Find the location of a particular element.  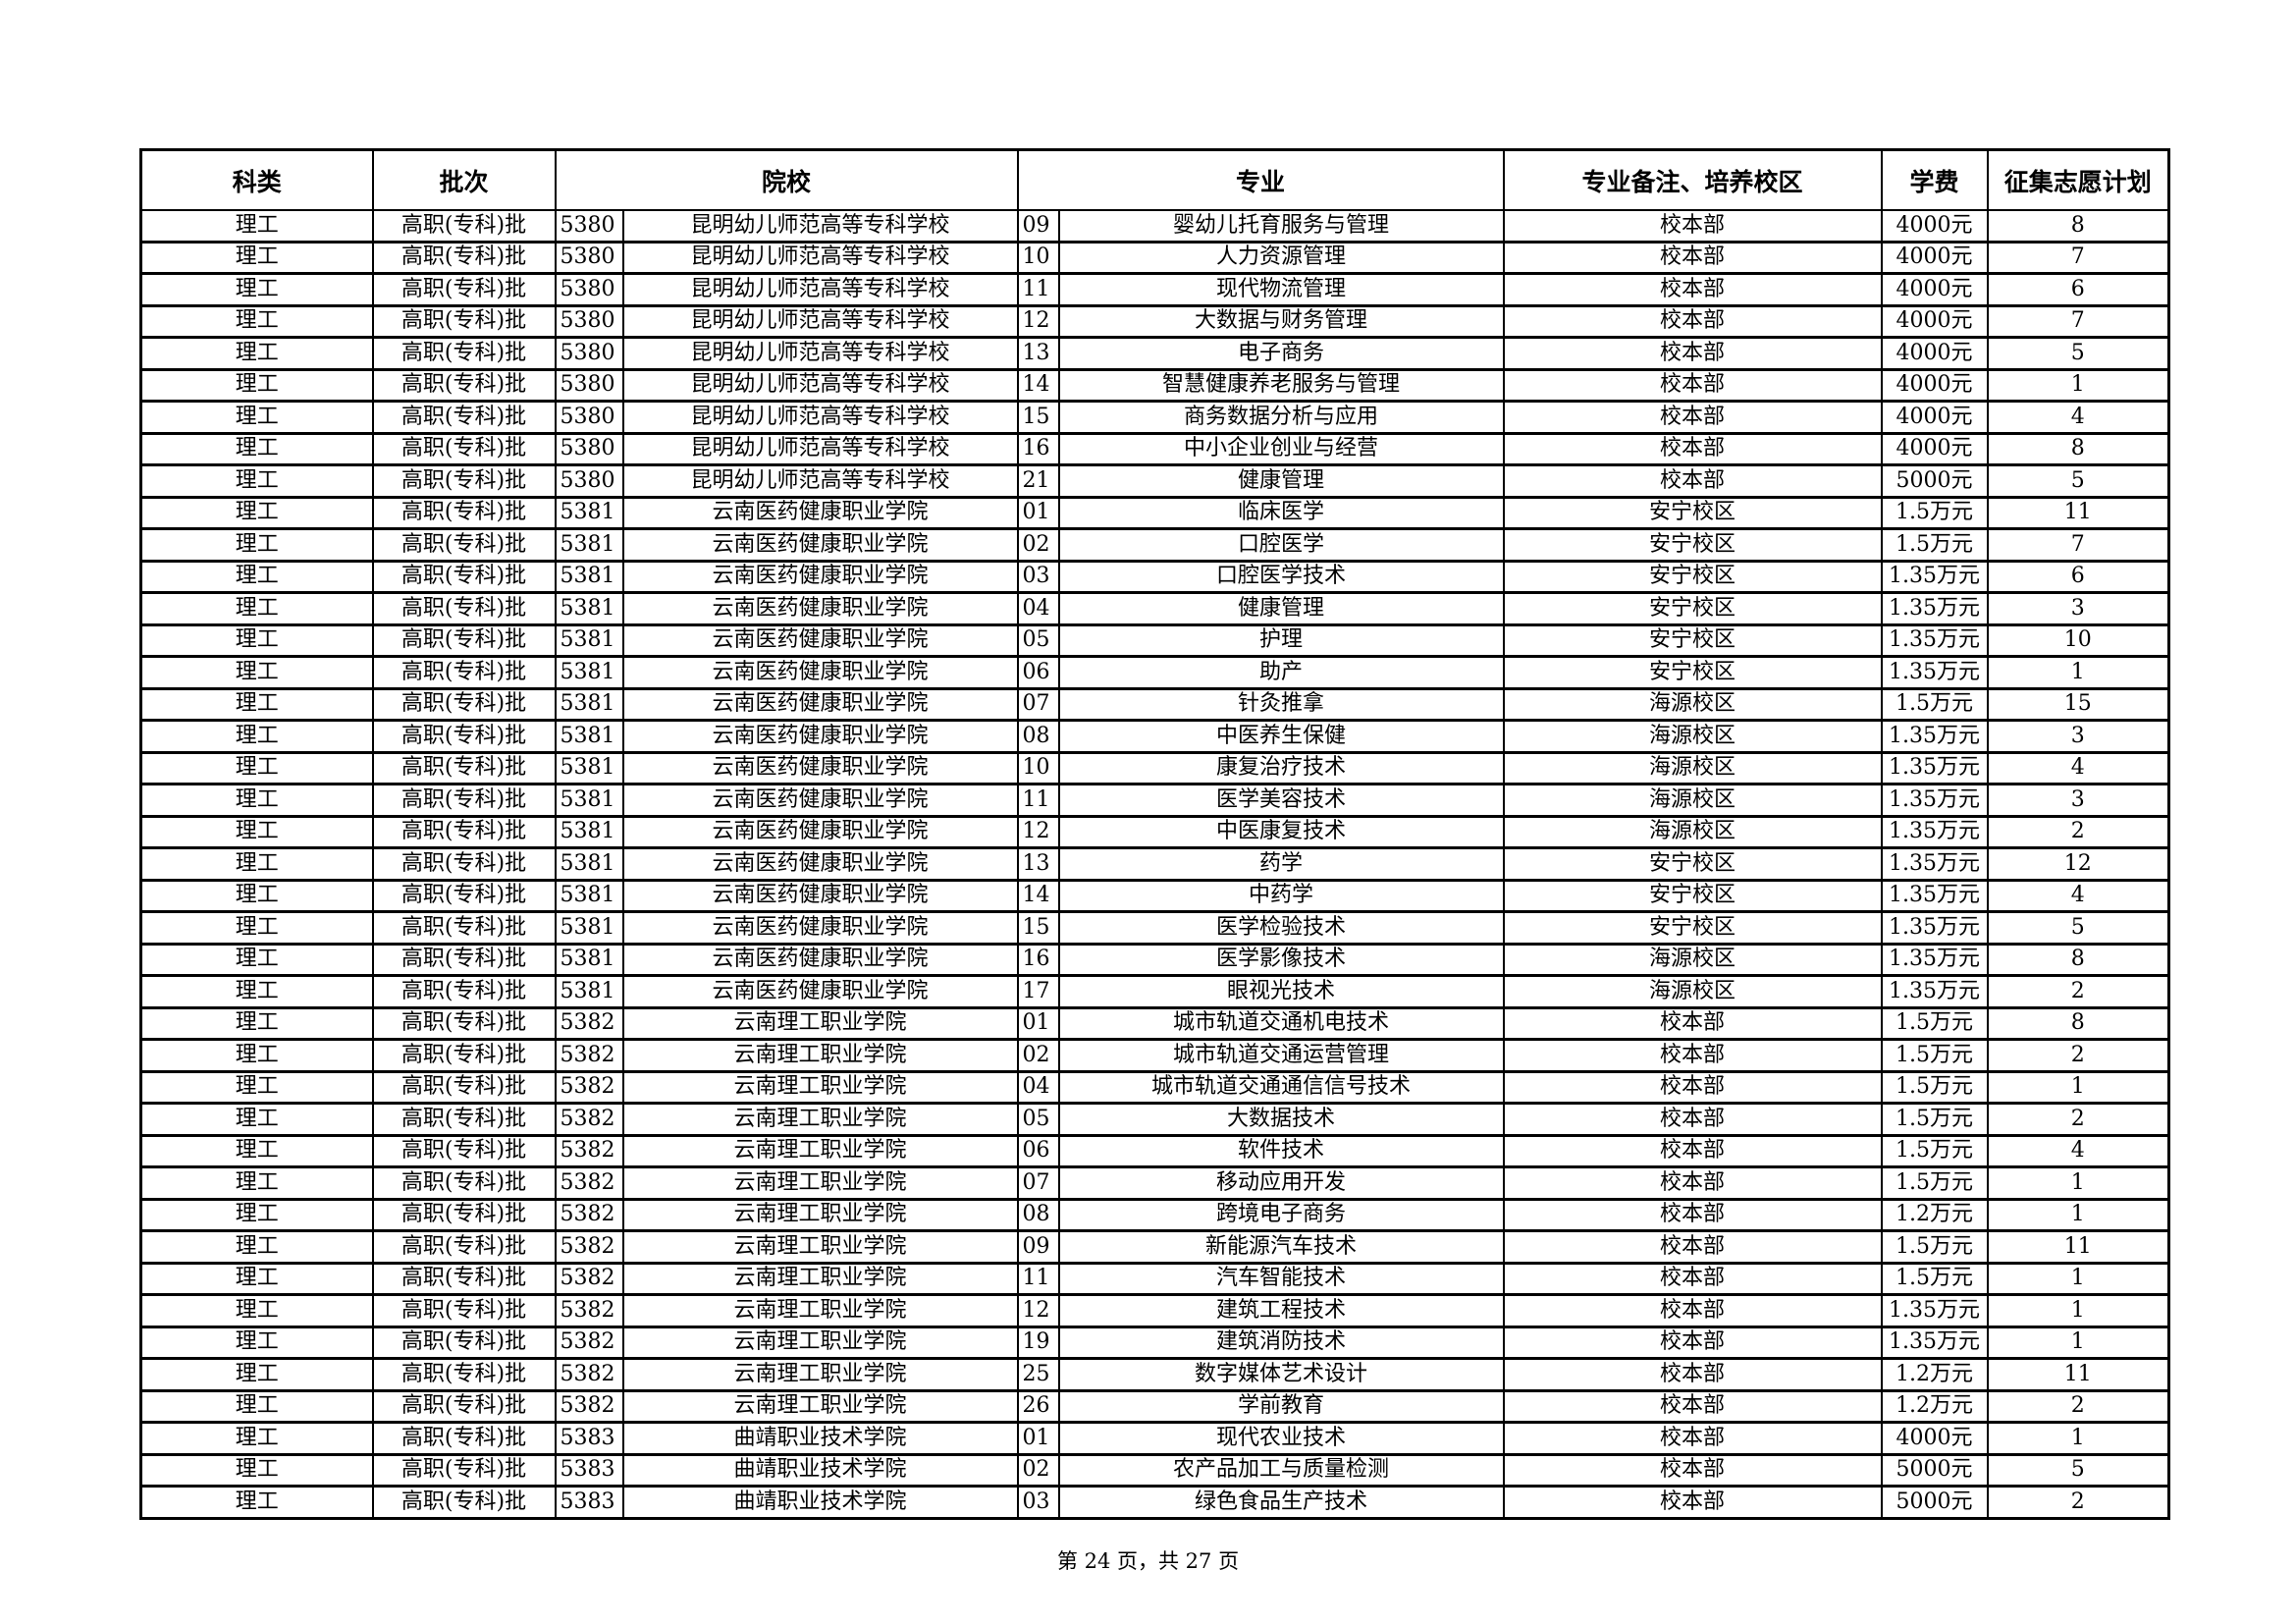

table-row: 理工 高职(专科)批 5383 曲靖职业技术学院 01 现代农业技术 校本部 4000元 1 is located at coordinates (1154, 1439).